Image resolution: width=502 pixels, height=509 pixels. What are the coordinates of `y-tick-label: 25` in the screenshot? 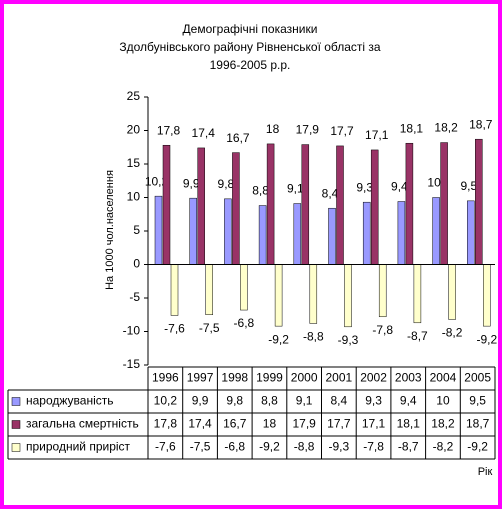 It's located at (134, 96).